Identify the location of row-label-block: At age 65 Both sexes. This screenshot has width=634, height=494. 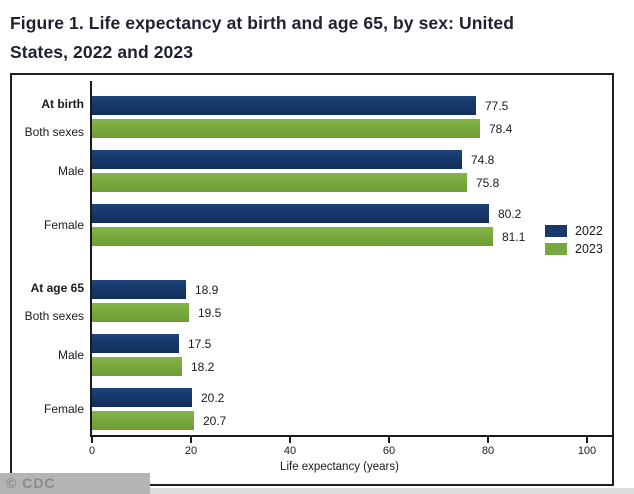
(48, 302).